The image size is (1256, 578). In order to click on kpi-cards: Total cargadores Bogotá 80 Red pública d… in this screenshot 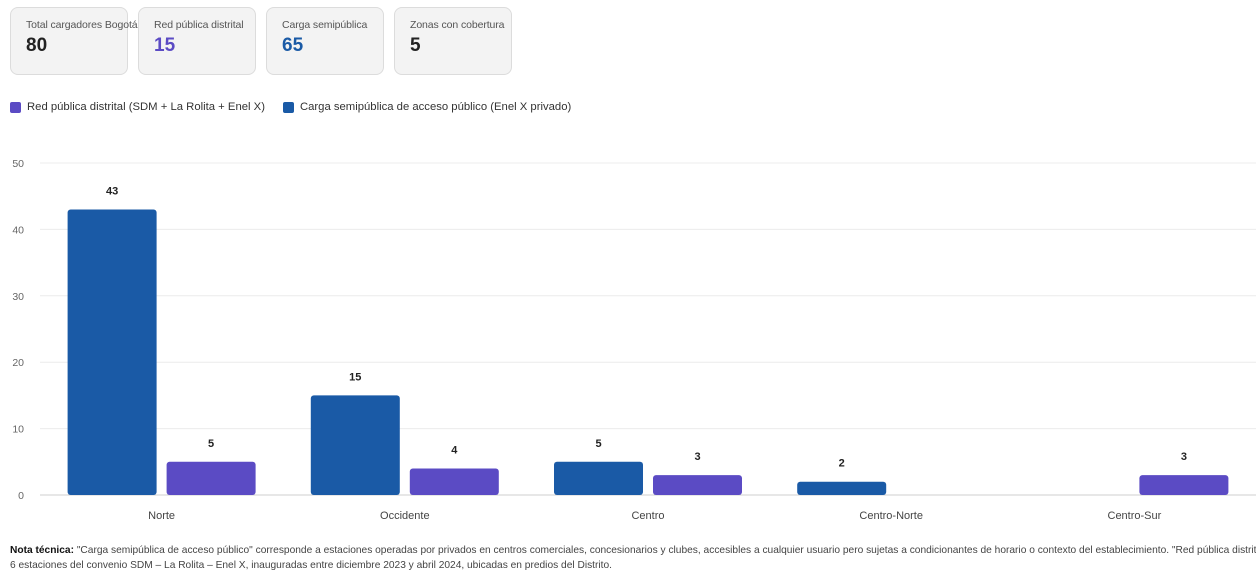, I will do `click(261, 41)`.